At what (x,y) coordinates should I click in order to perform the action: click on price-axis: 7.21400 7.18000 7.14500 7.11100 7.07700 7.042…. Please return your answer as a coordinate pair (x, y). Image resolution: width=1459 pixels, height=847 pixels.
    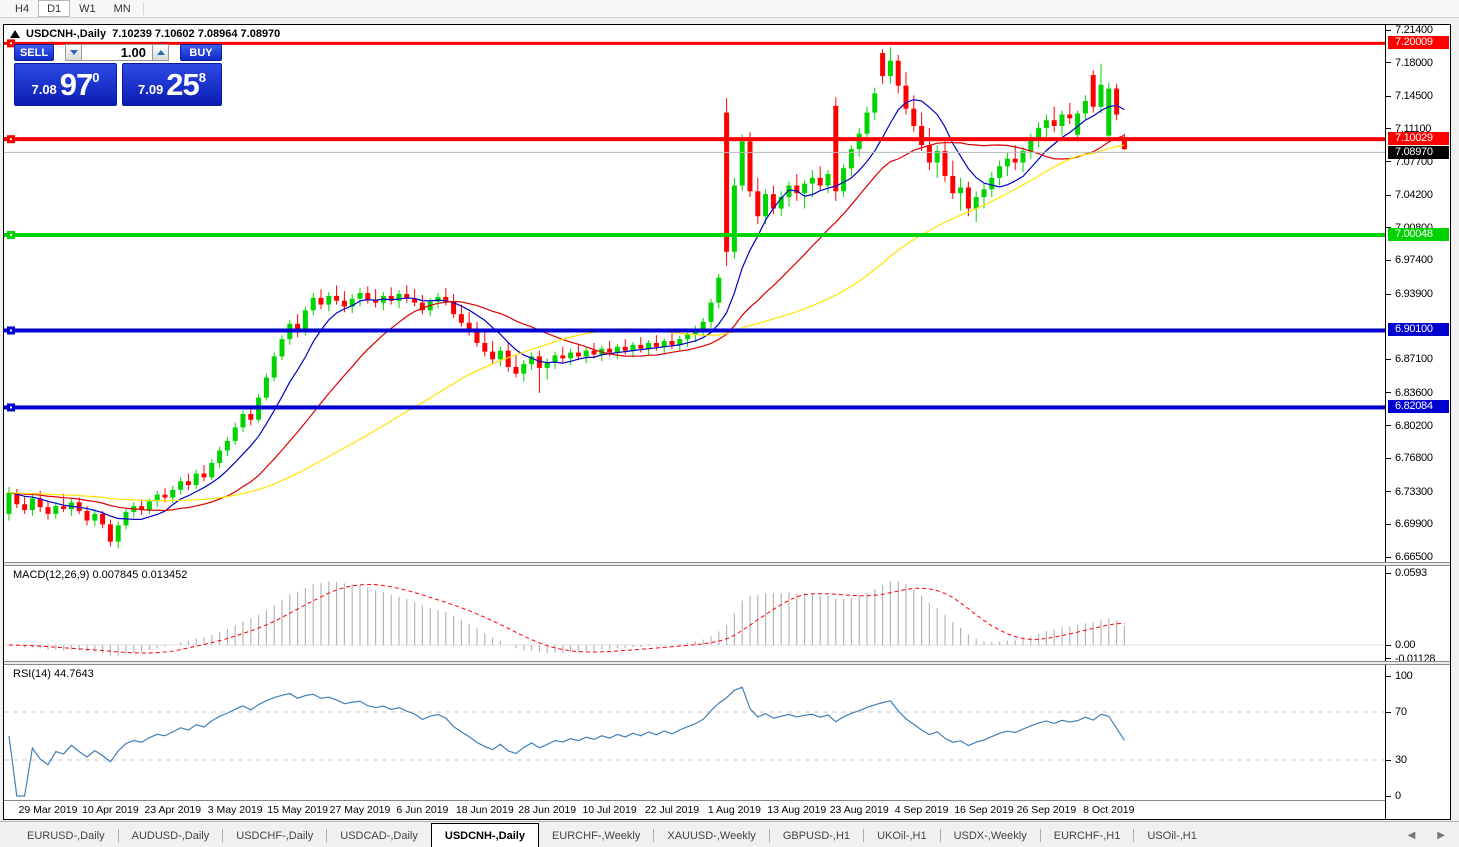
    Looking at the image, I should click on (1417, 421).